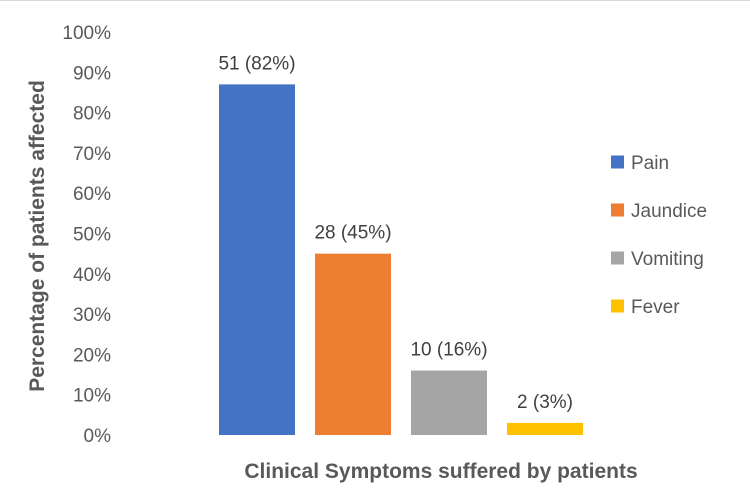 This screenshot has height=496, width=750. Describe the element at coordinates (650, 163) in the screenshot. I see `legend-label-pain: Pain` at that location.